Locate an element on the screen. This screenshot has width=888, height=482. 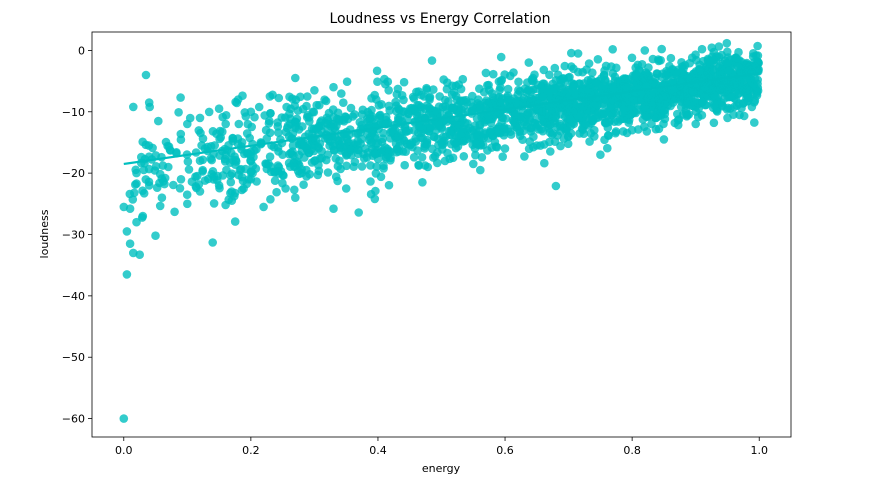
y-tick-label: −10 is located at coordinates (73, 112).